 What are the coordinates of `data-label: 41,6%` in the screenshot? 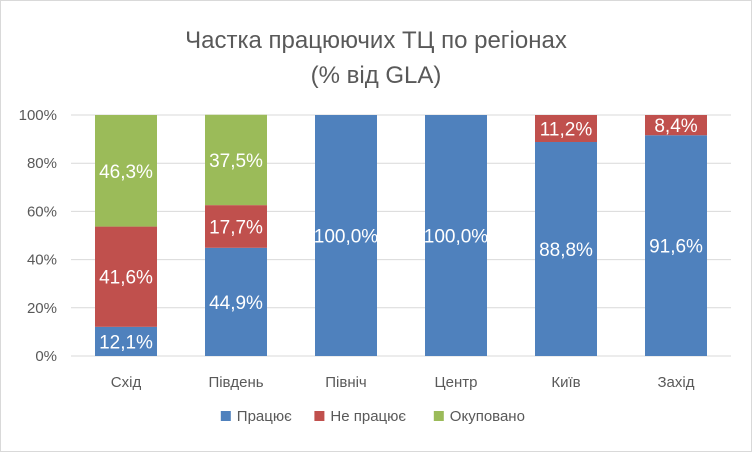 It's located at (126, 278).